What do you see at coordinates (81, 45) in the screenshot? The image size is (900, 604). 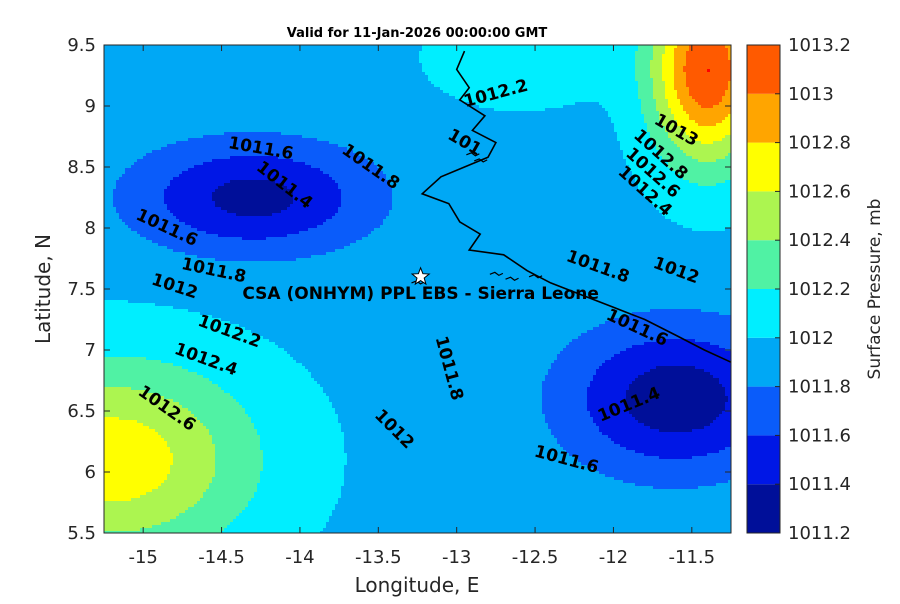 I see `y-tick-label: 9.5` at bounding box center [81, 45].